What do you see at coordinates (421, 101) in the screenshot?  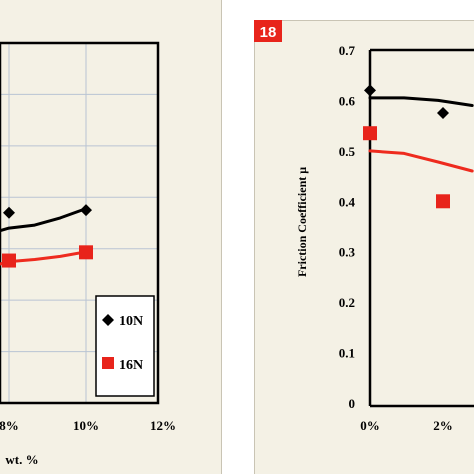 I see `right-trendline-10N` at bounding box center [421, 101].